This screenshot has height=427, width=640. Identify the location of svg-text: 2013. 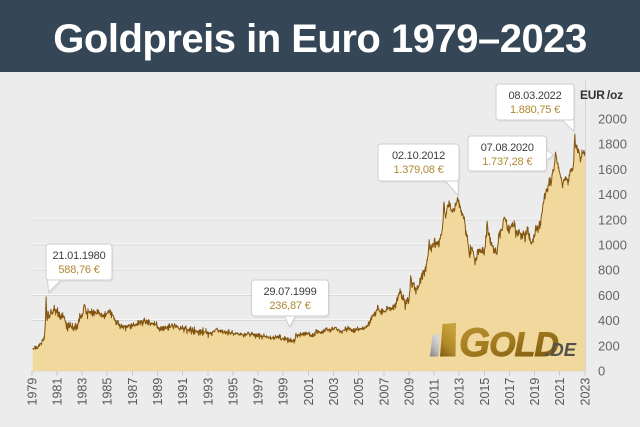
(460, 392).